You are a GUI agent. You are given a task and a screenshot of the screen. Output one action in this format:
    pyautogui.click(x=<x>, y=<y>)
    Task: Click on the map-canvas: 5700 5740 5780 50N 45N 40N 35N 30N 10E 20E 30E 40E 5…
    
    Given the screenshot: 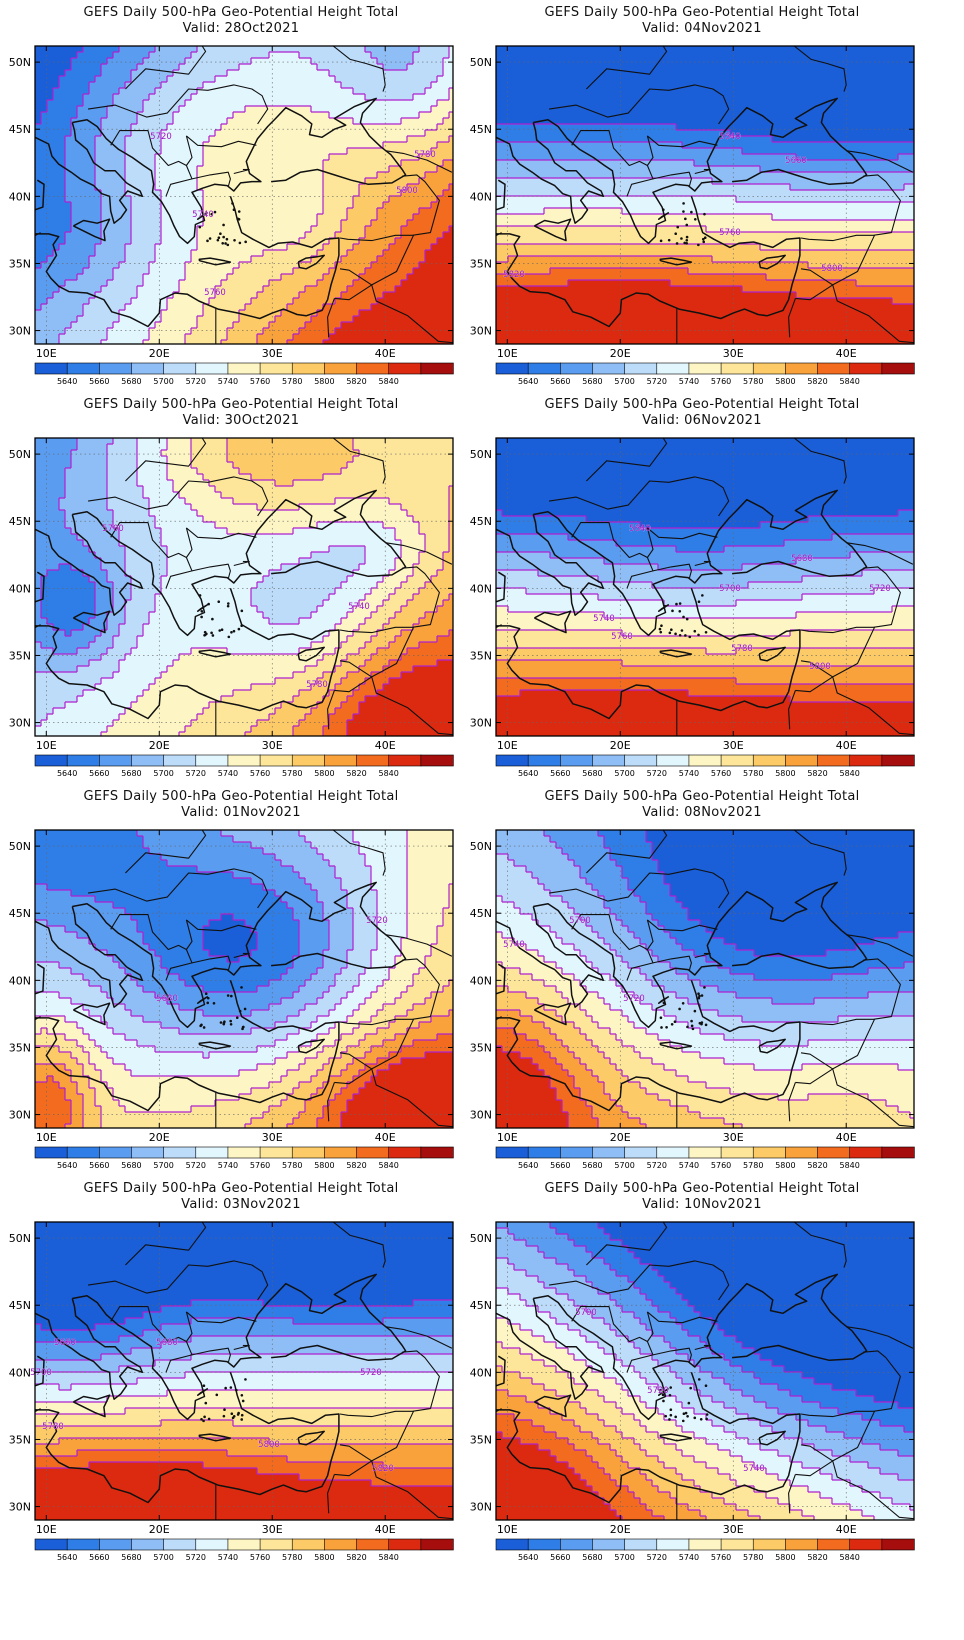 What is the action you would take?
    pyautogui.click(x=231, y=607)
    